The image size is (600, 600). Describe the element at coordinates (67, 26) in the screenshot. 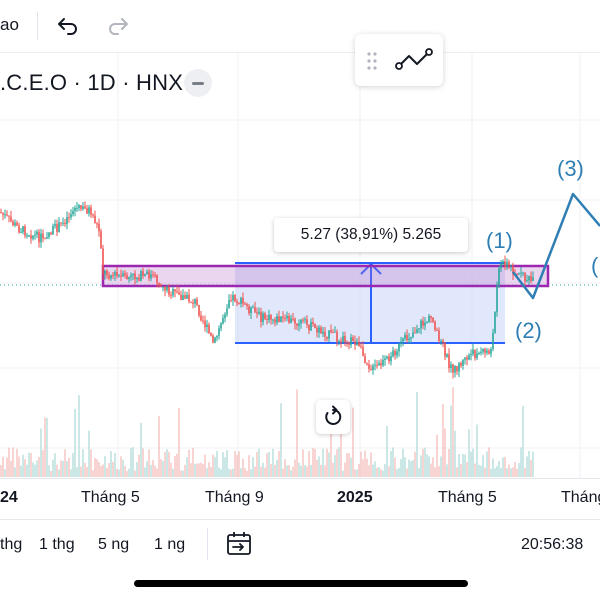

I see `undo-icon` at that location.